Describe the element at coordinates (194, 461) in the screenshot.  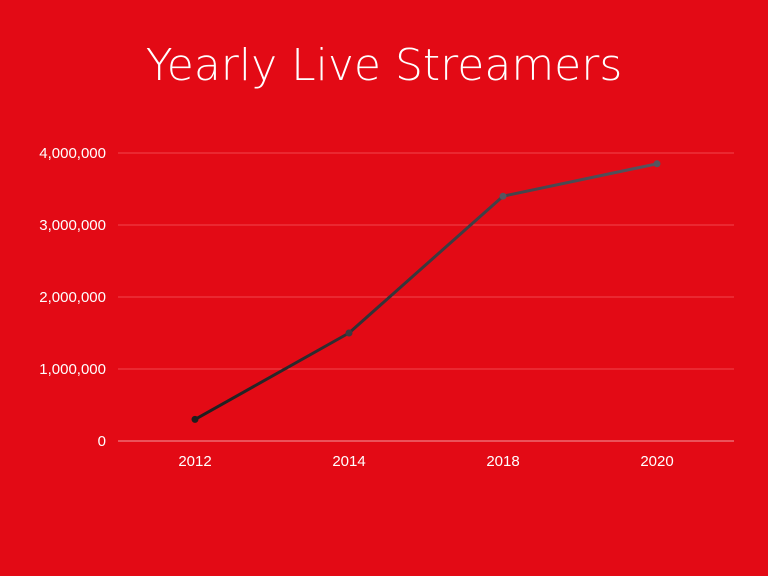
I see `x-tick-label: 2012` at that location.